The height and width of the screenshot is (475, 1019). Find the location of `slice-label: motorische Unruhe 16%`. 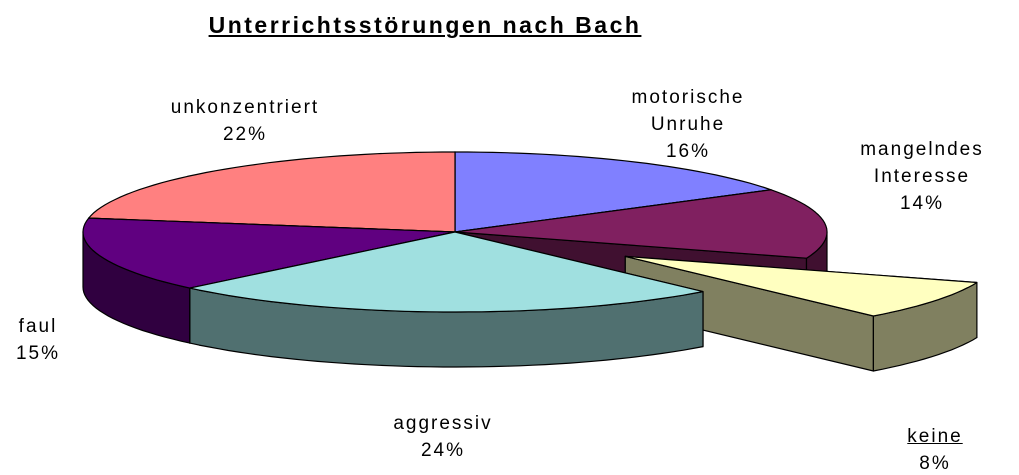

slice-label: motorische Unruhe 16% is located at coordinates (688, 124).